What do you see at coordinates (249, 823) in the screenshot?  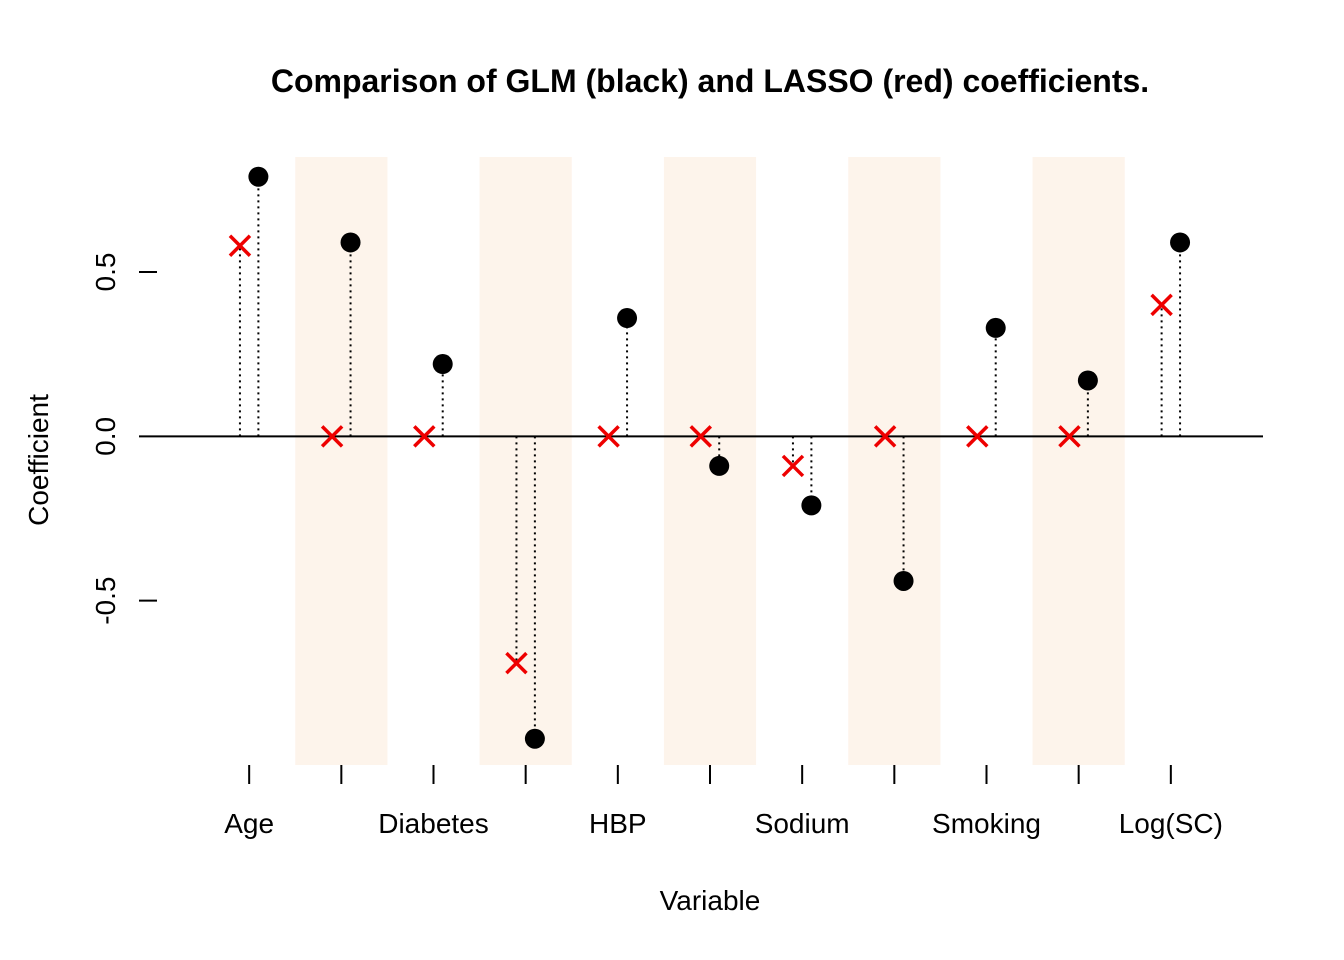 I see `x-tick-label: Age` at bounding box center [249, 823].